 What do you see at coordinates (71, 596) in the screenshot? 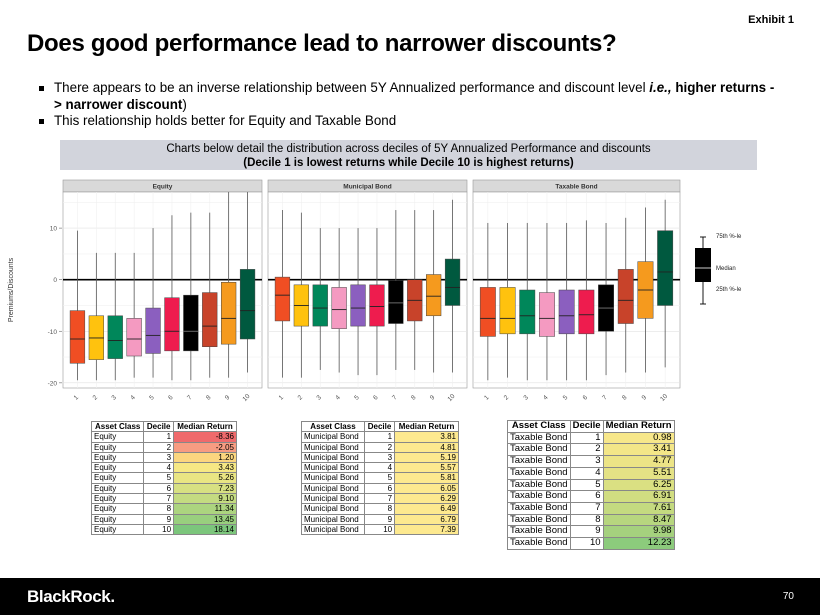
I see `blackrock-logo: BlackRock.` at bounding box center [71, 596].